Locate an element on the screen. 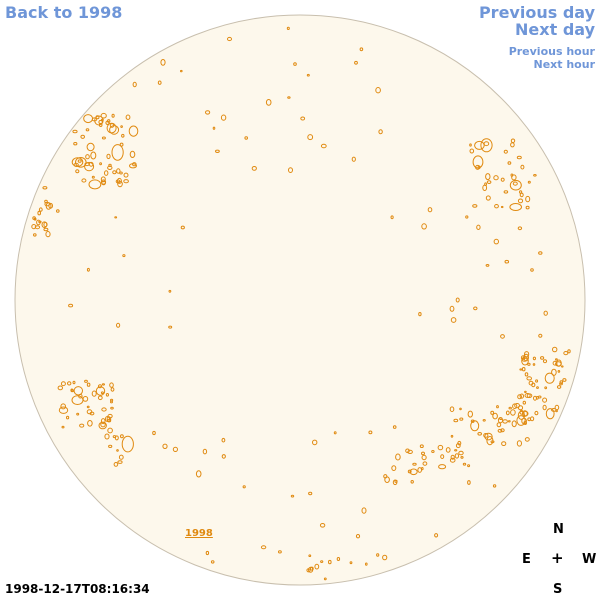 Image resolution: width=600 pixels, height=600 pixels. compass-east-label: E is located at coordinates (526, 559).